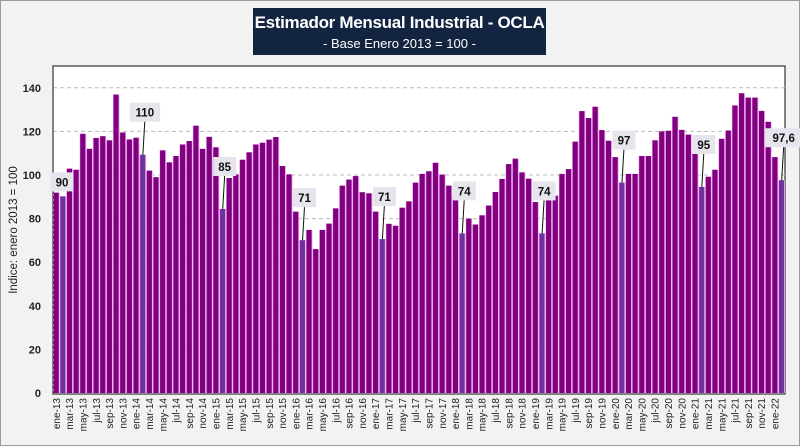 This screenshot has height=446, width=800. I want to click on x-tick-label: ene-22, so click(776, 414).